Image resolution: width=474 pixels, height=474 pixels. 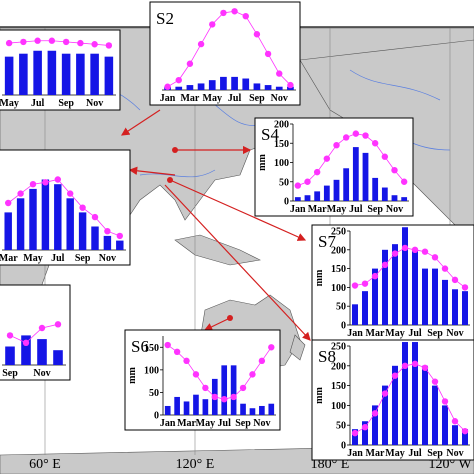 What do you see at coordinates (65, 207) in the screenshot?
I see `inset-chart: Mar May Jul Sep Nov` at bounding box center [65, 207].